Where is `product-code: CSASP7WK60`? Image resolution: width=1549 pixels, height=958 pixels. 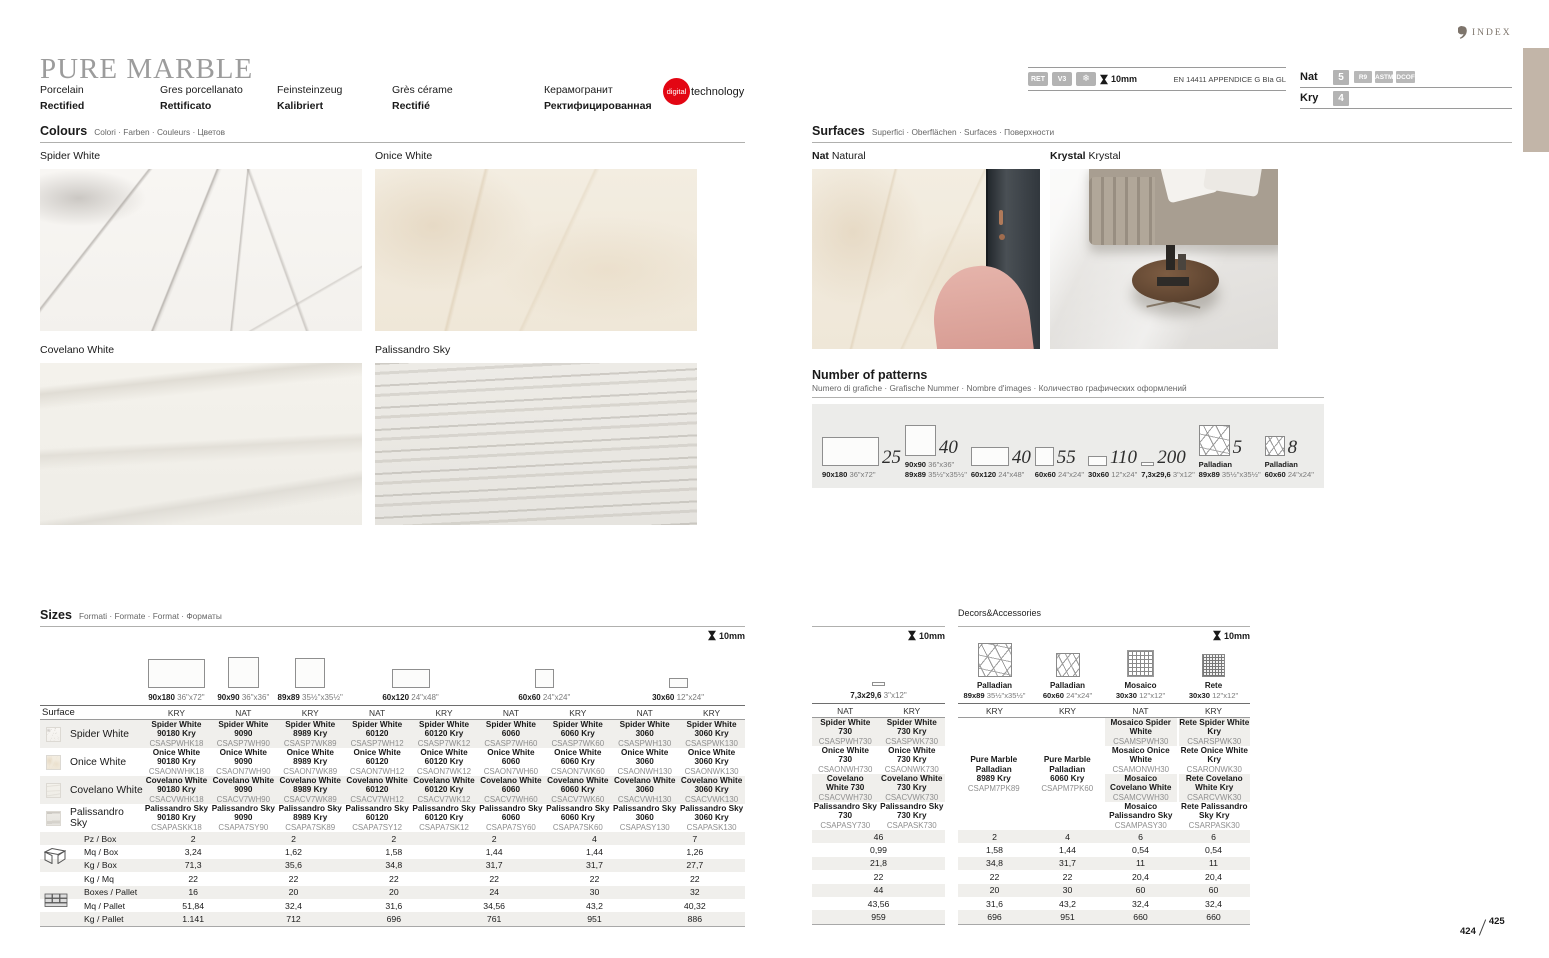 product-code: CSASP7WK60 is located at coordinates (578, 744).